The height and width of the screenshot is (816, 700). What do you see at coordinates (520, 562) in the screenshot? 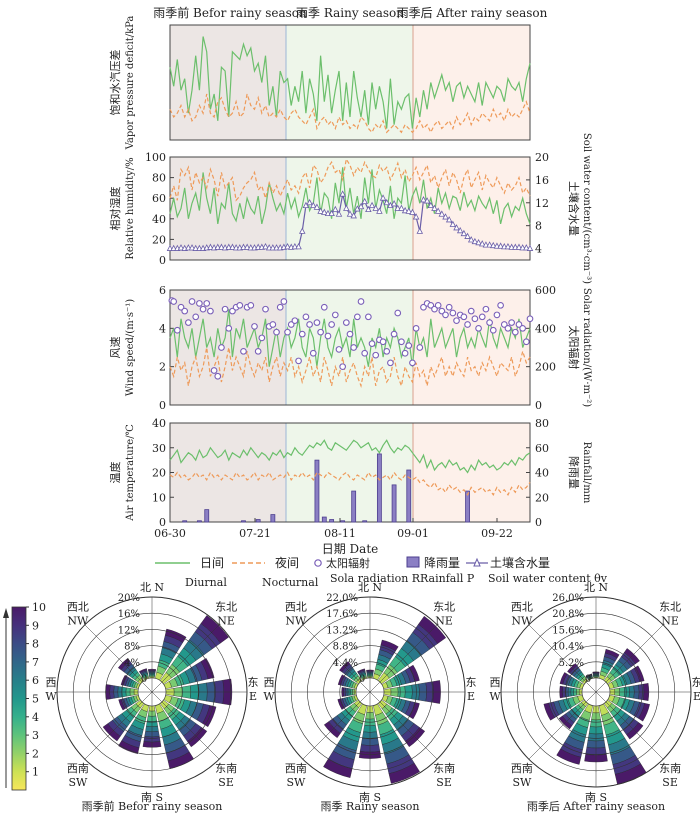
I see `legend-soil-cn: 土壤含水量` at bounding box center [520, 562].